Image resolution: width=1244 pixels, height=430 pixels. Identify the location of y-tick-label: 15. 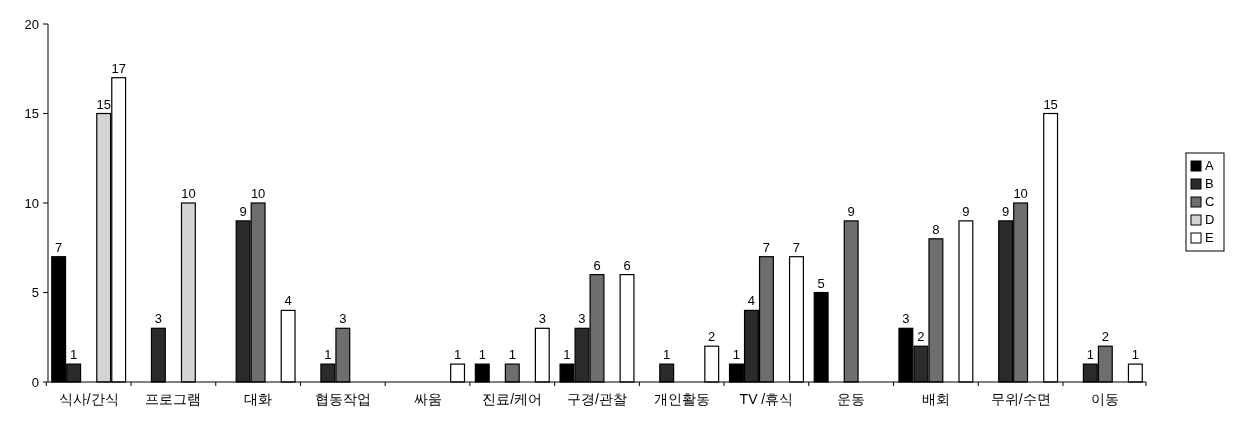
(31, 114).